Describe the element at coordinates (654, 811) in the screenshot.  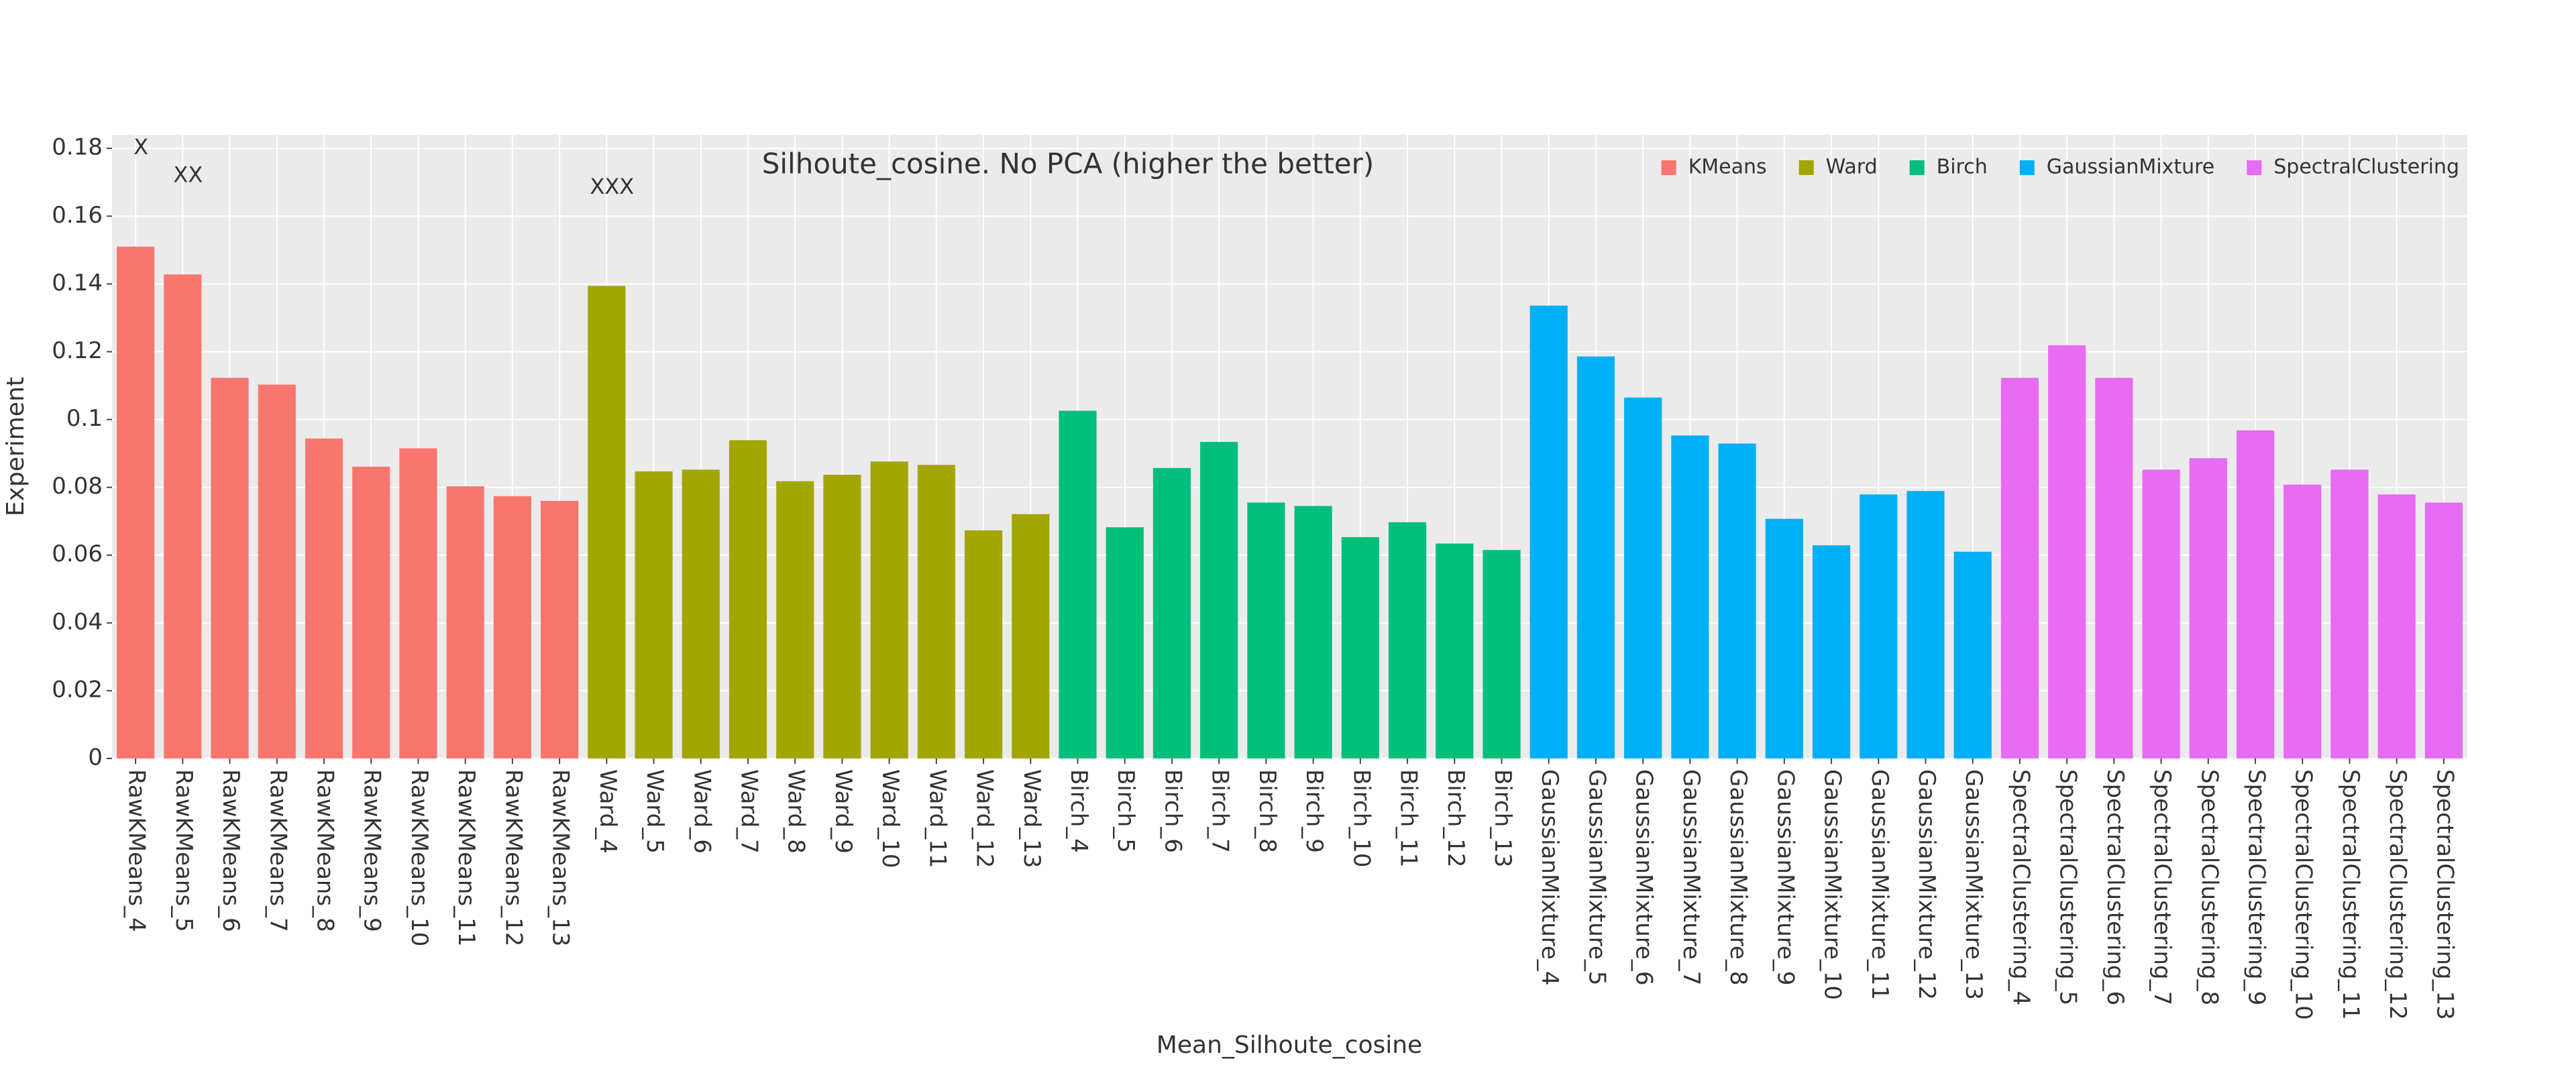
I see `x-tick-label: Ward_5` at that location.